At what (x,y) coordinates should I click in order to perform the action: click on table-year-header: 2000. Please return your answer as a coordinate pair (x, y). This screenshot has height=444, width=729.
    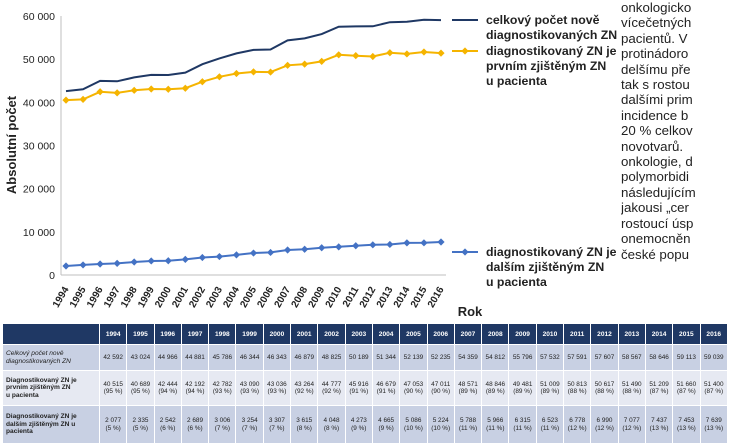
    Looking at the image, I should click on (277, 334).